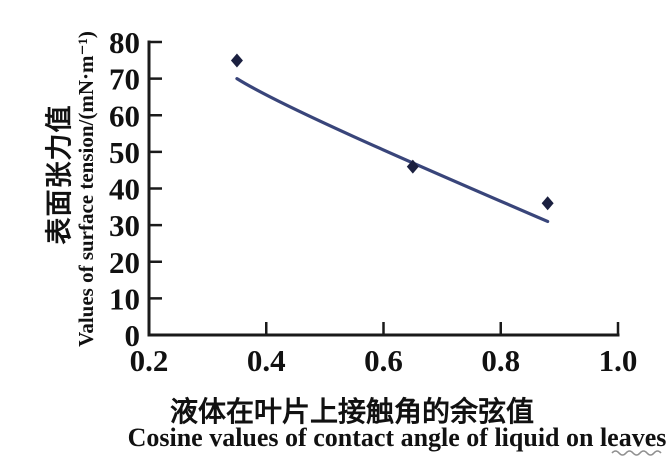 Image resolution: width=669 pixels, height=466 pixels. What do you see at coordinates (59, 174) in the screenshot?
I see `y-axis-label-chinese: 表面张力值` at bounding box center [59, 174].